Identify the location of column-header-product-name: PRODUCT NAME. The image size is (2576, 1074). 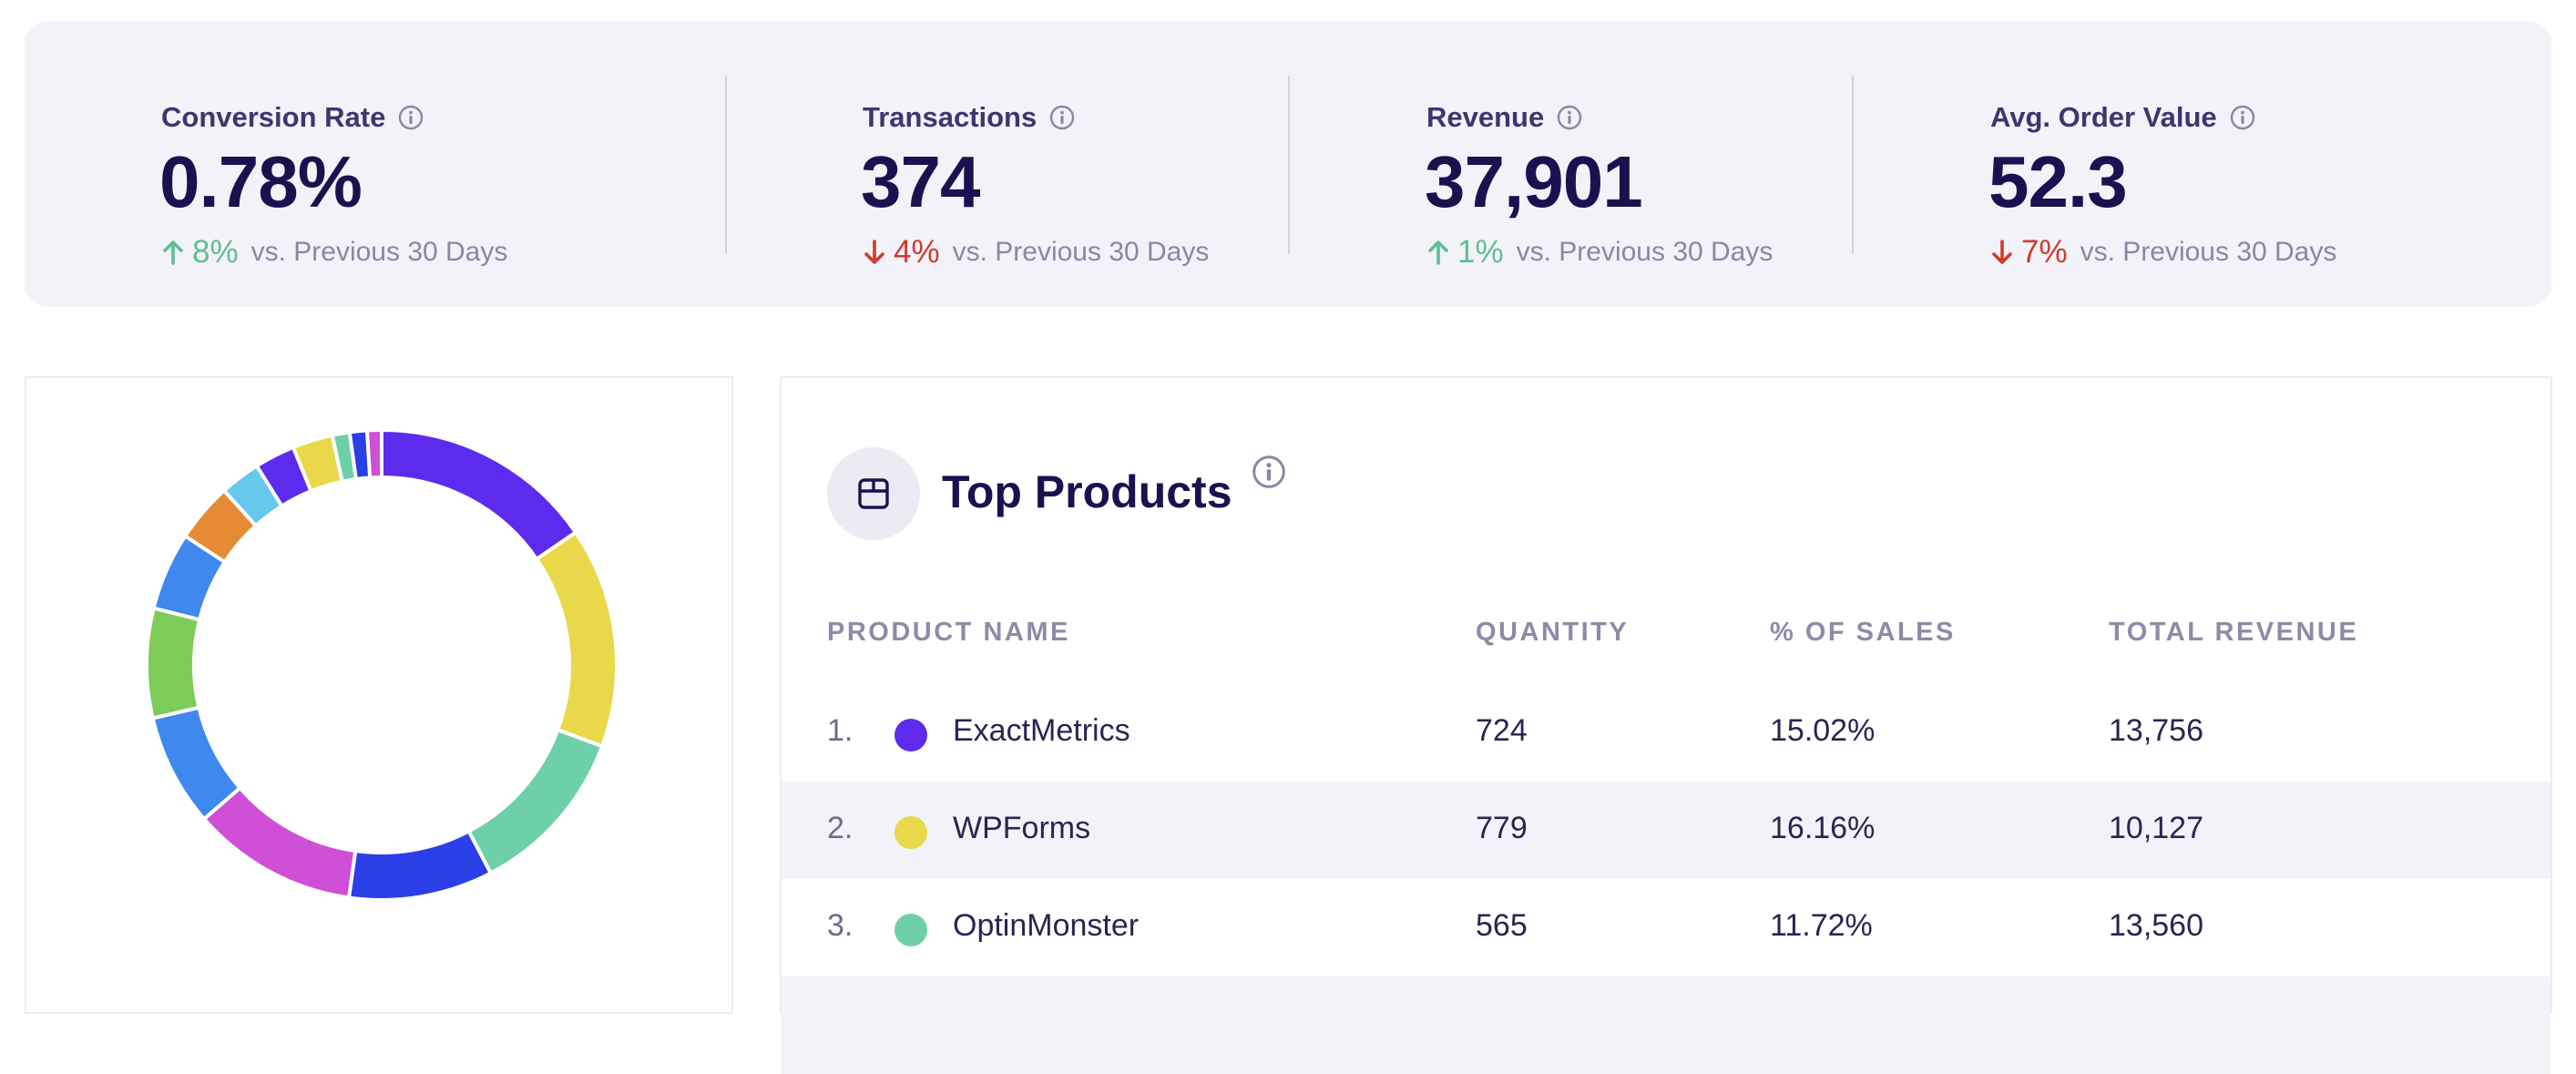
(948, 632).